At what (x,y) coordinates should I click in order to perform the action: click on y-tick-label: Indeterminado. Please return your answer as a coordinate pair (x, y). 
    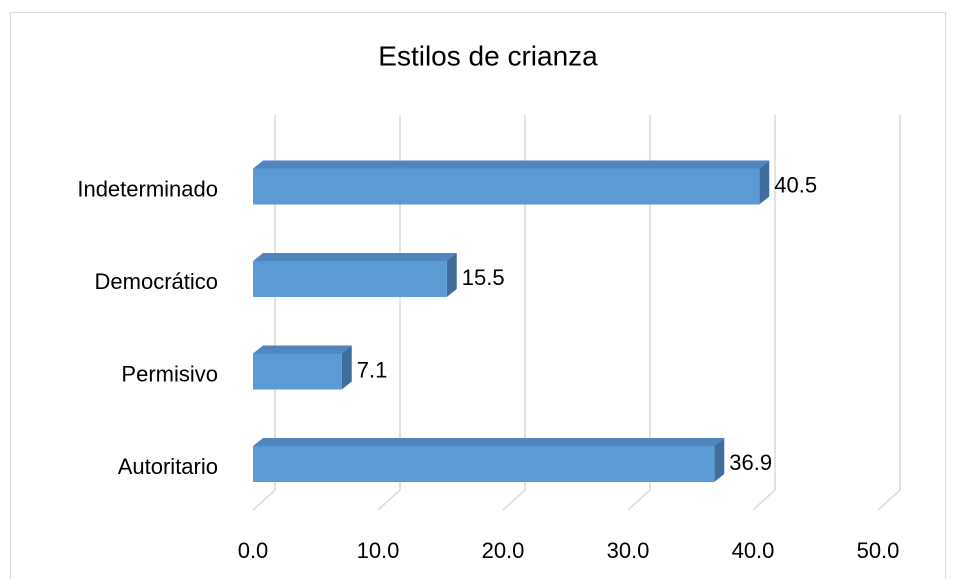
    Looking at the image, I should click on (147, 188).